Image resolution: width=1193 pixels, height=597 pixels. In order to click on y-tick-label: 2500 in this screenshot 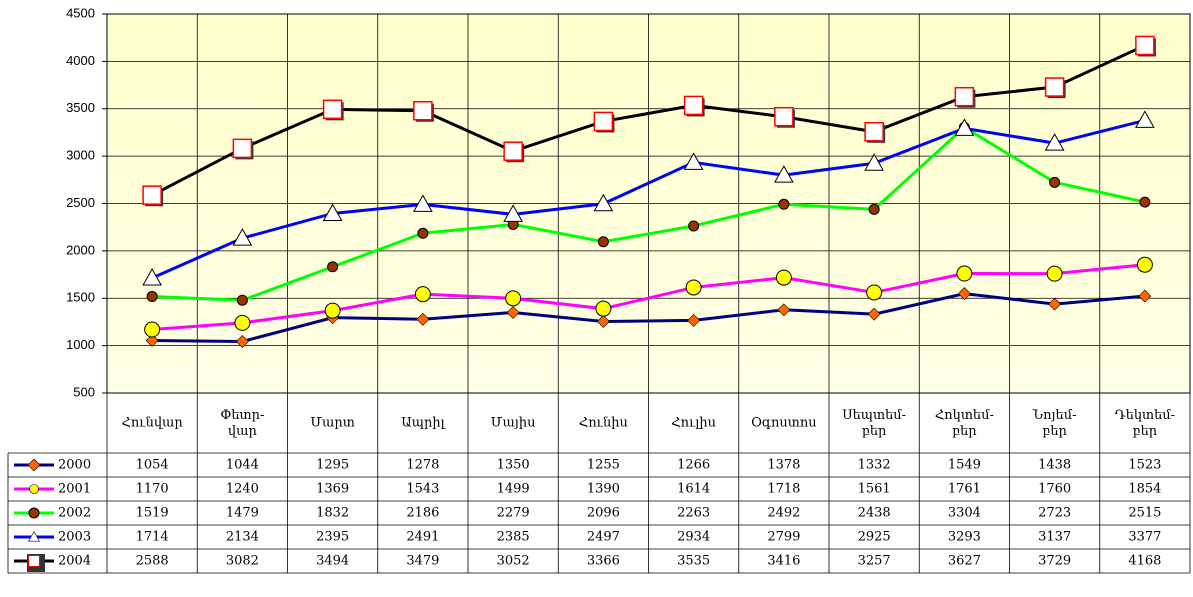, I will do `click(80, 202)`.